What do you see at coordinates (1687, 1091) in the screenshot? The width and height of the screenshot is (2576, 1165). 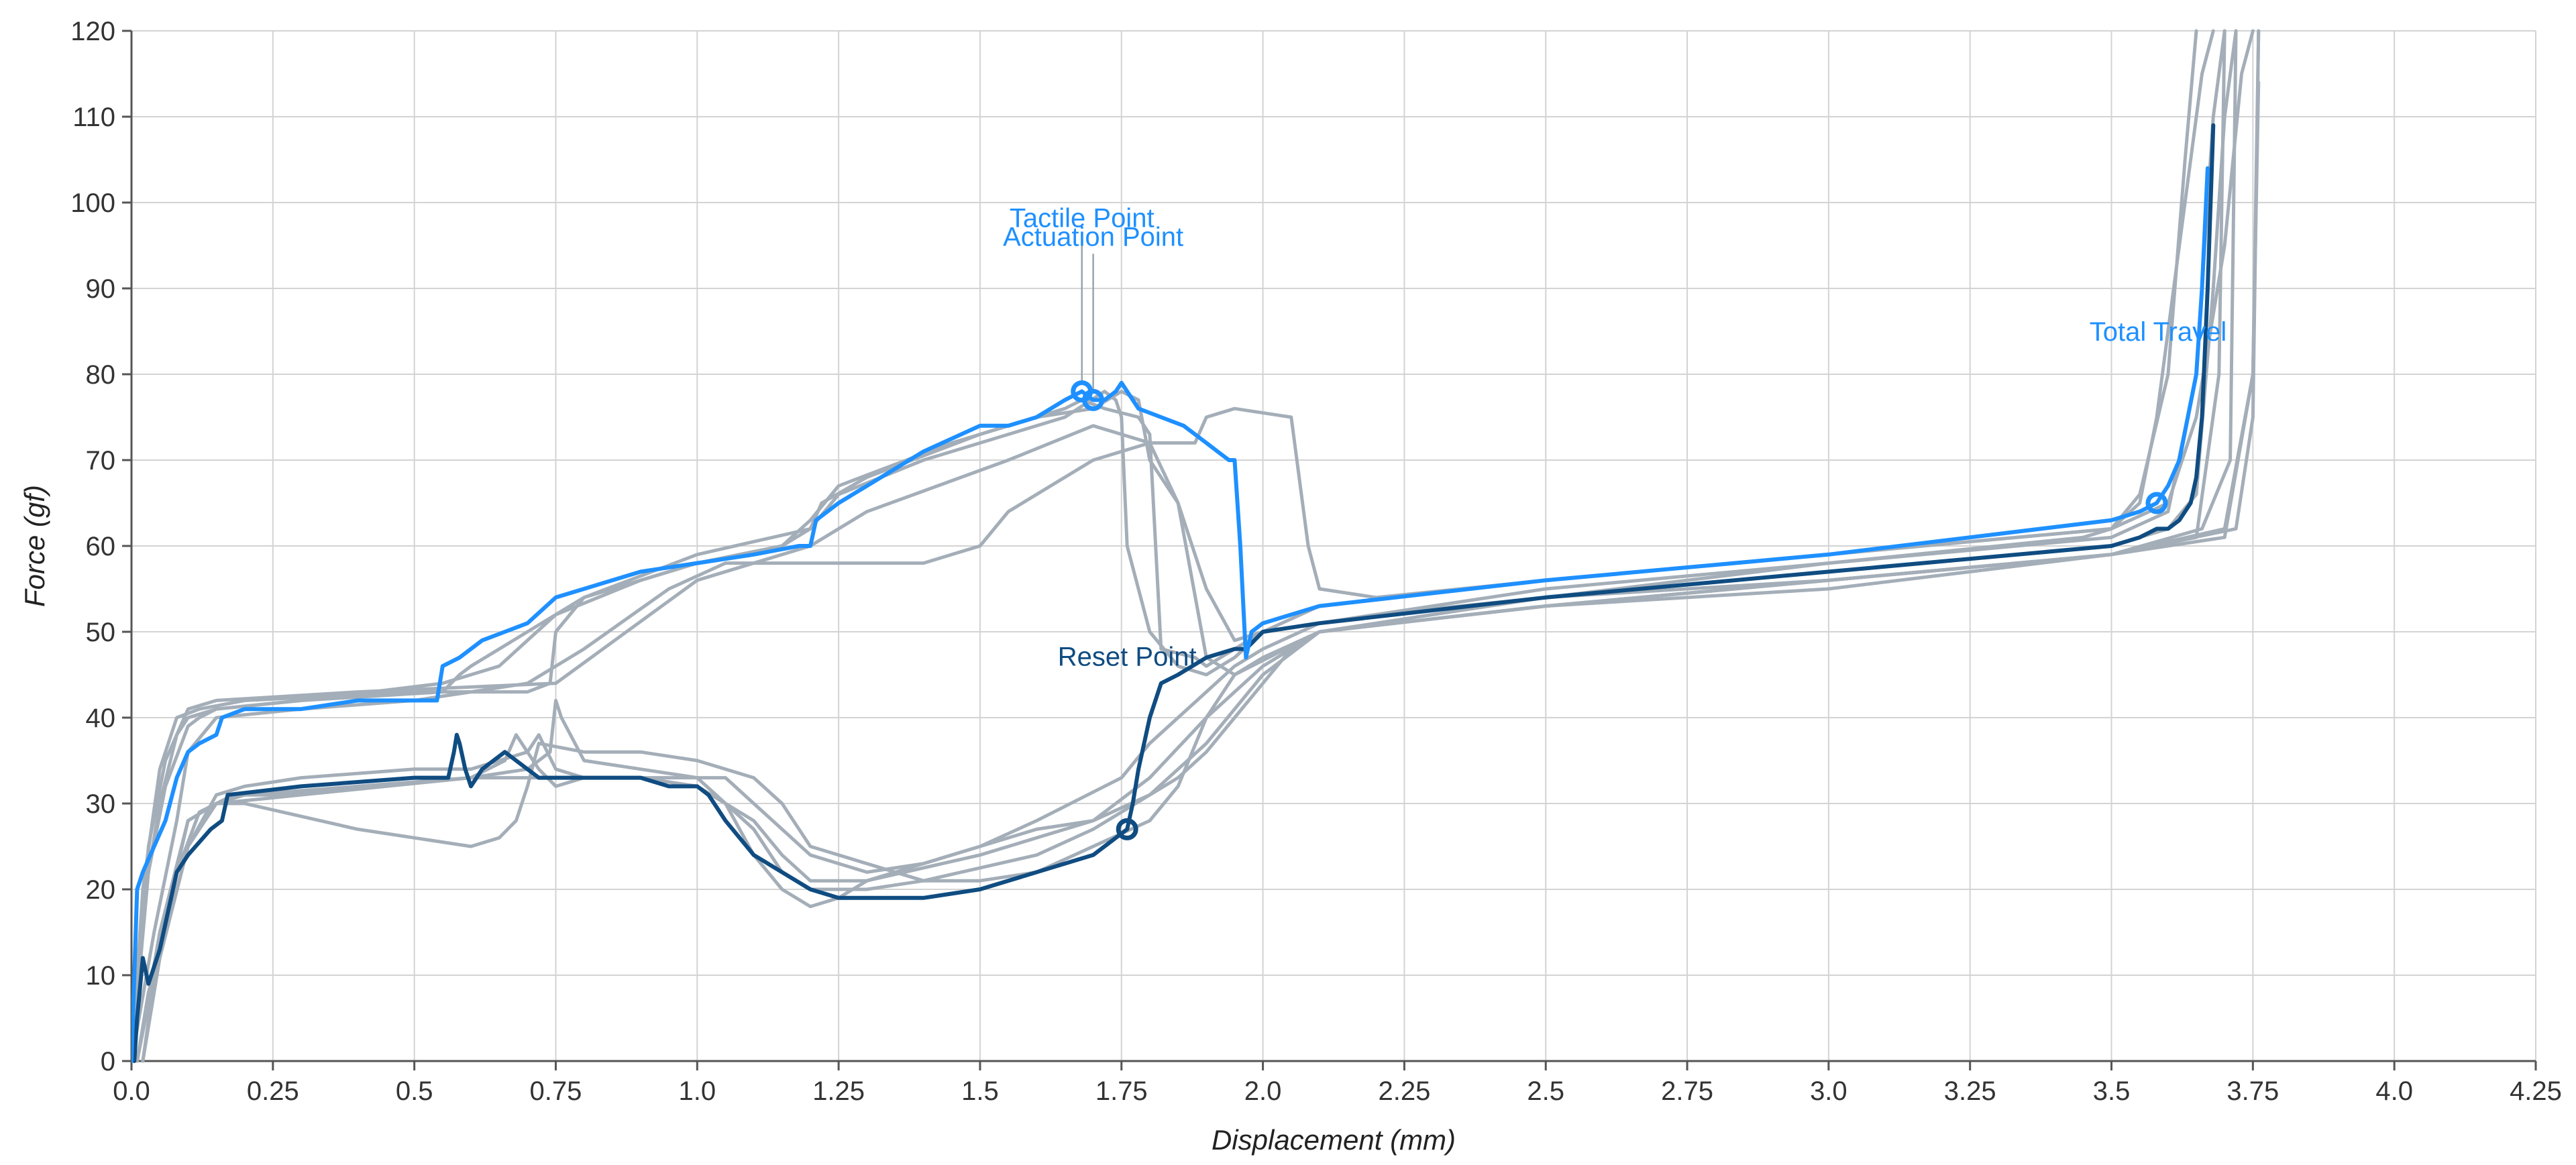 I see `x-tick-label: 2.75` at bounding box center [1687, 1091].